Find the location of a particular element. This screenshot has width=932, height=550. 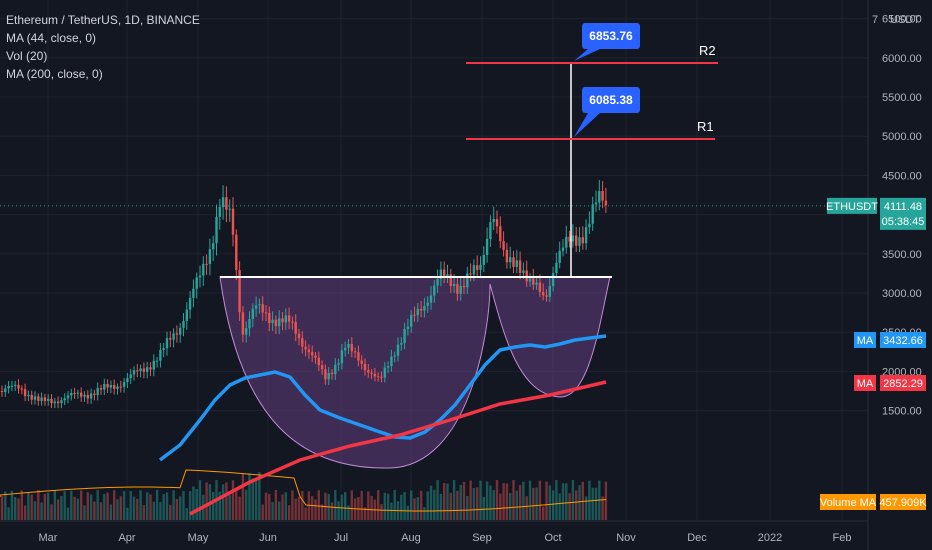

x-tick-label: Apr is located at coordinates (126, 538).